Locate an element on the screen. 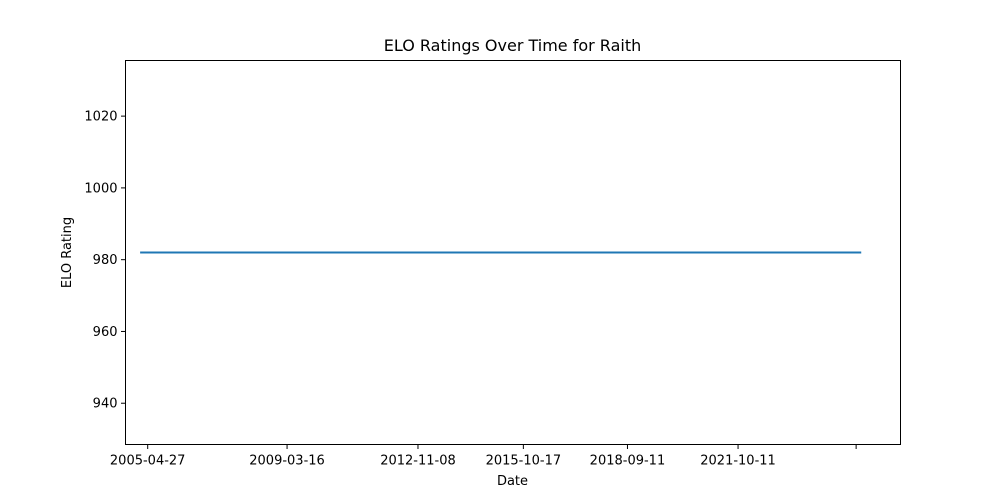  x-tick-label: 2005-04-27 is located at coordinates (148, 461).